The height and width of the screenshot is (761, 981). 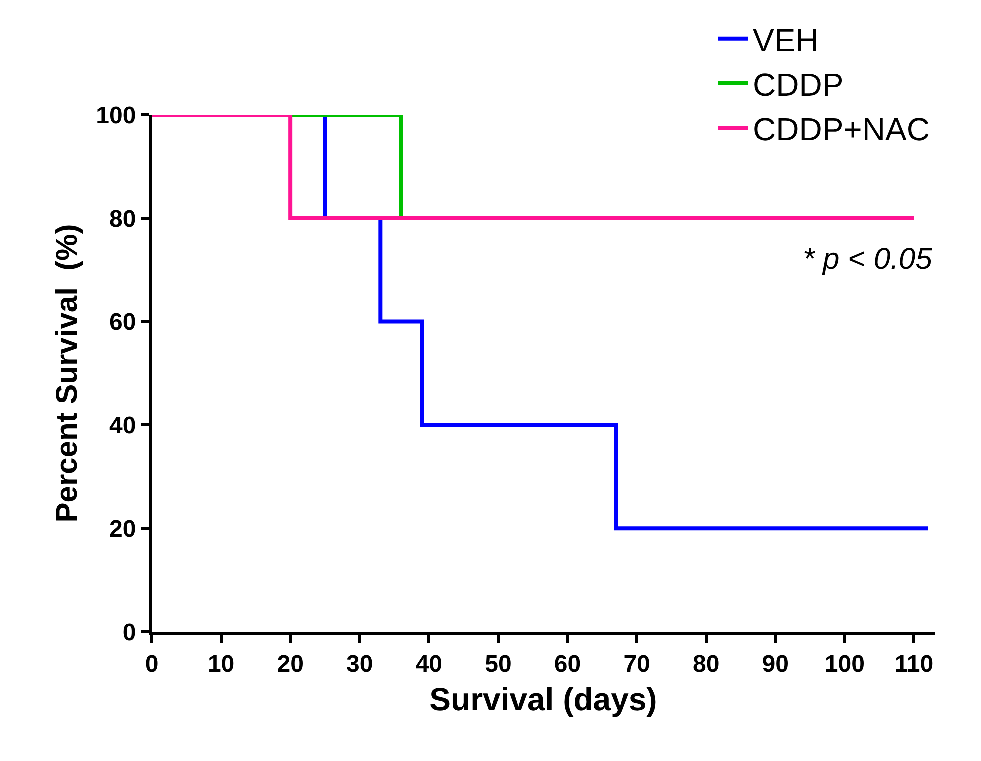 What do you see at coordinates (798, 84) in the screenshot?
I see `legend-label: CDDP` at bounding box center [798, 84].